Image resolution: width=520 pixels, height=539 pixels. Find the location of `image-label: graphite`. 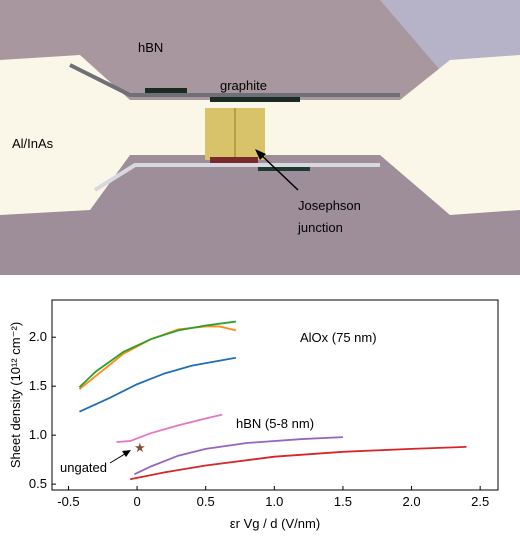

image-label: graphite is located at coordinates (243, 85).